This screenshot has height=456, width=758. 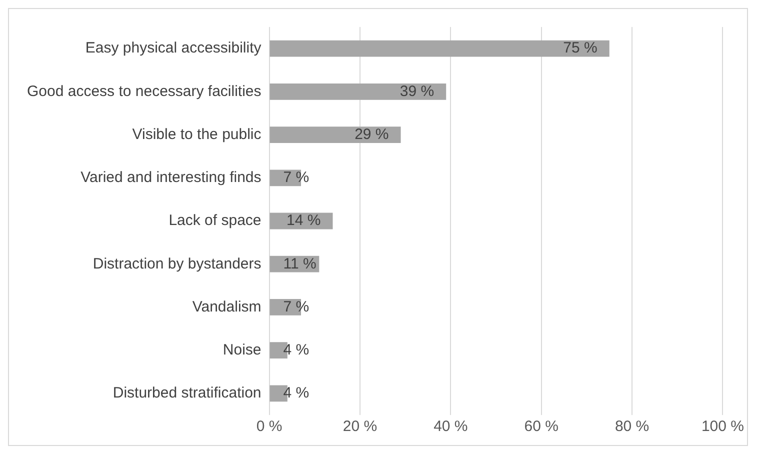 What do you see at coordinates (360, 427) in the screenshot?
I see `x-tick-label: 20 %` at bounding box center [360, 427].